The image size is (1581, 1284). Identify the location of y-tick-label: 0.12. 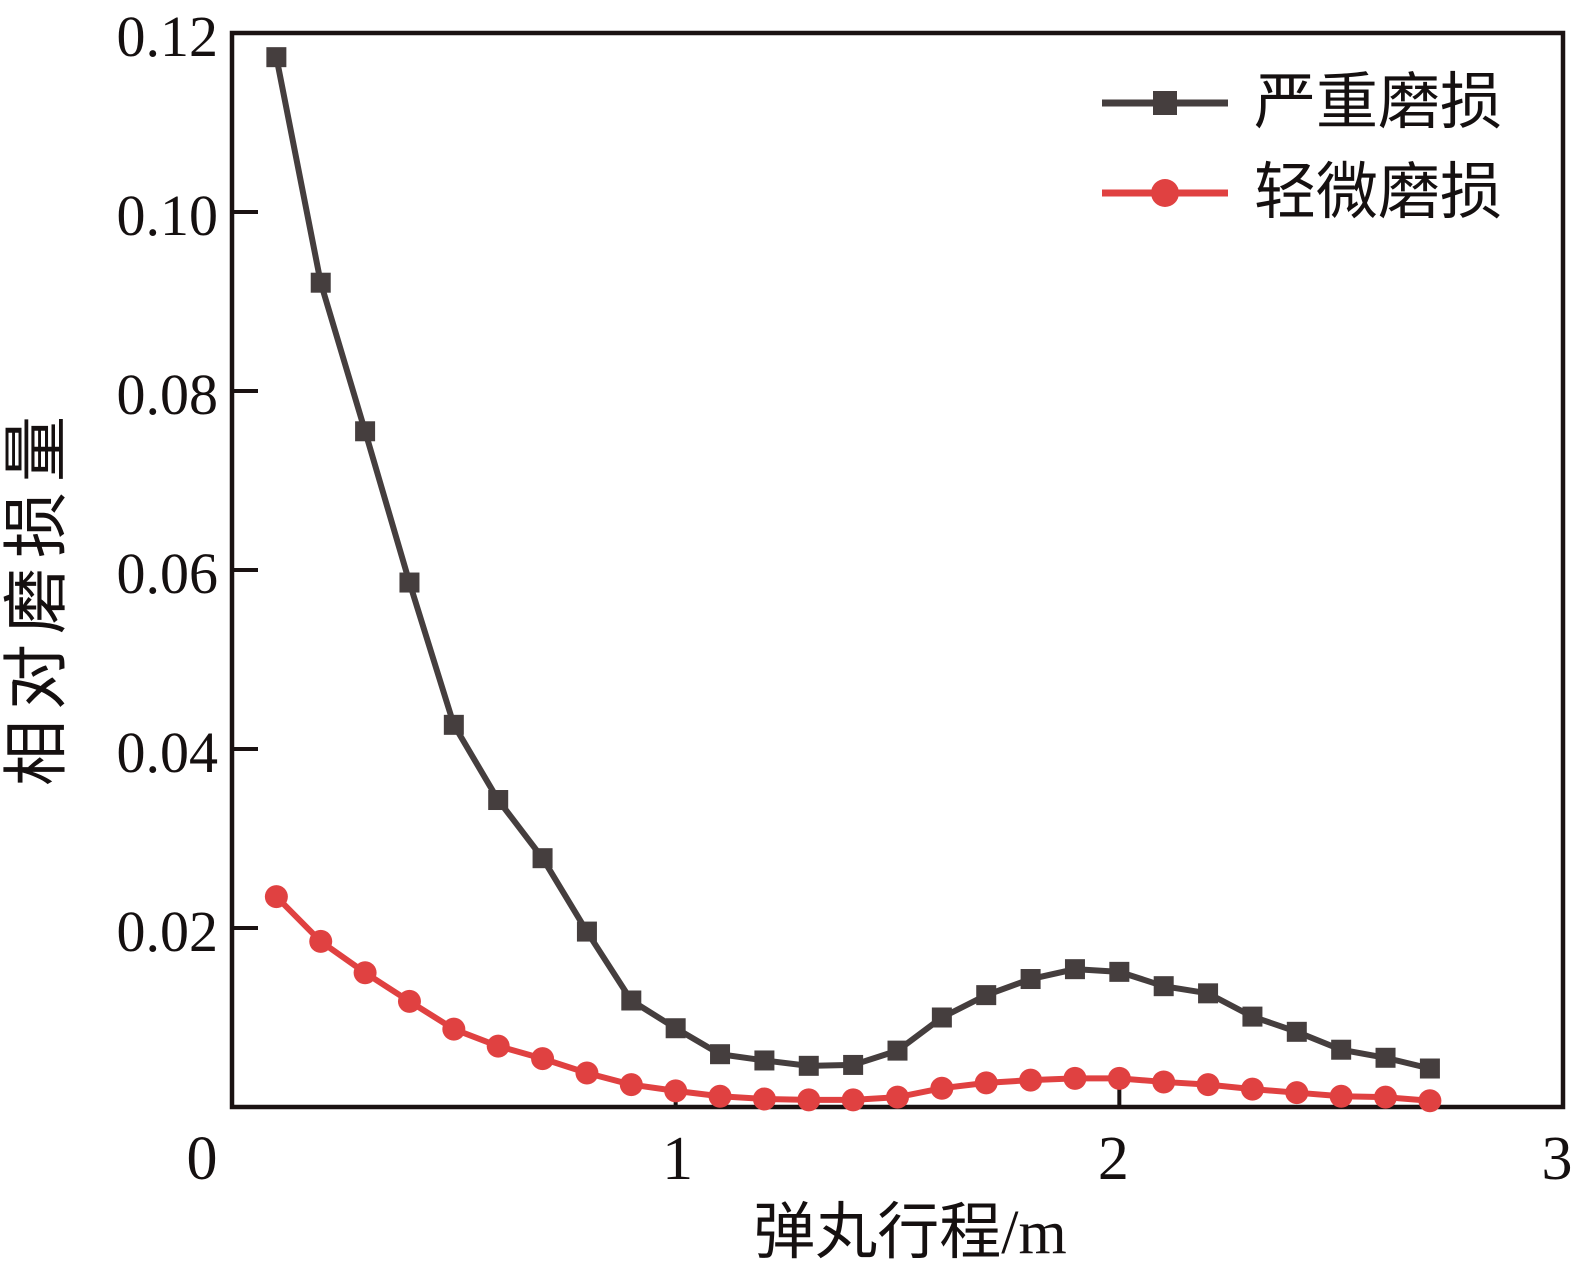
(167, 36).